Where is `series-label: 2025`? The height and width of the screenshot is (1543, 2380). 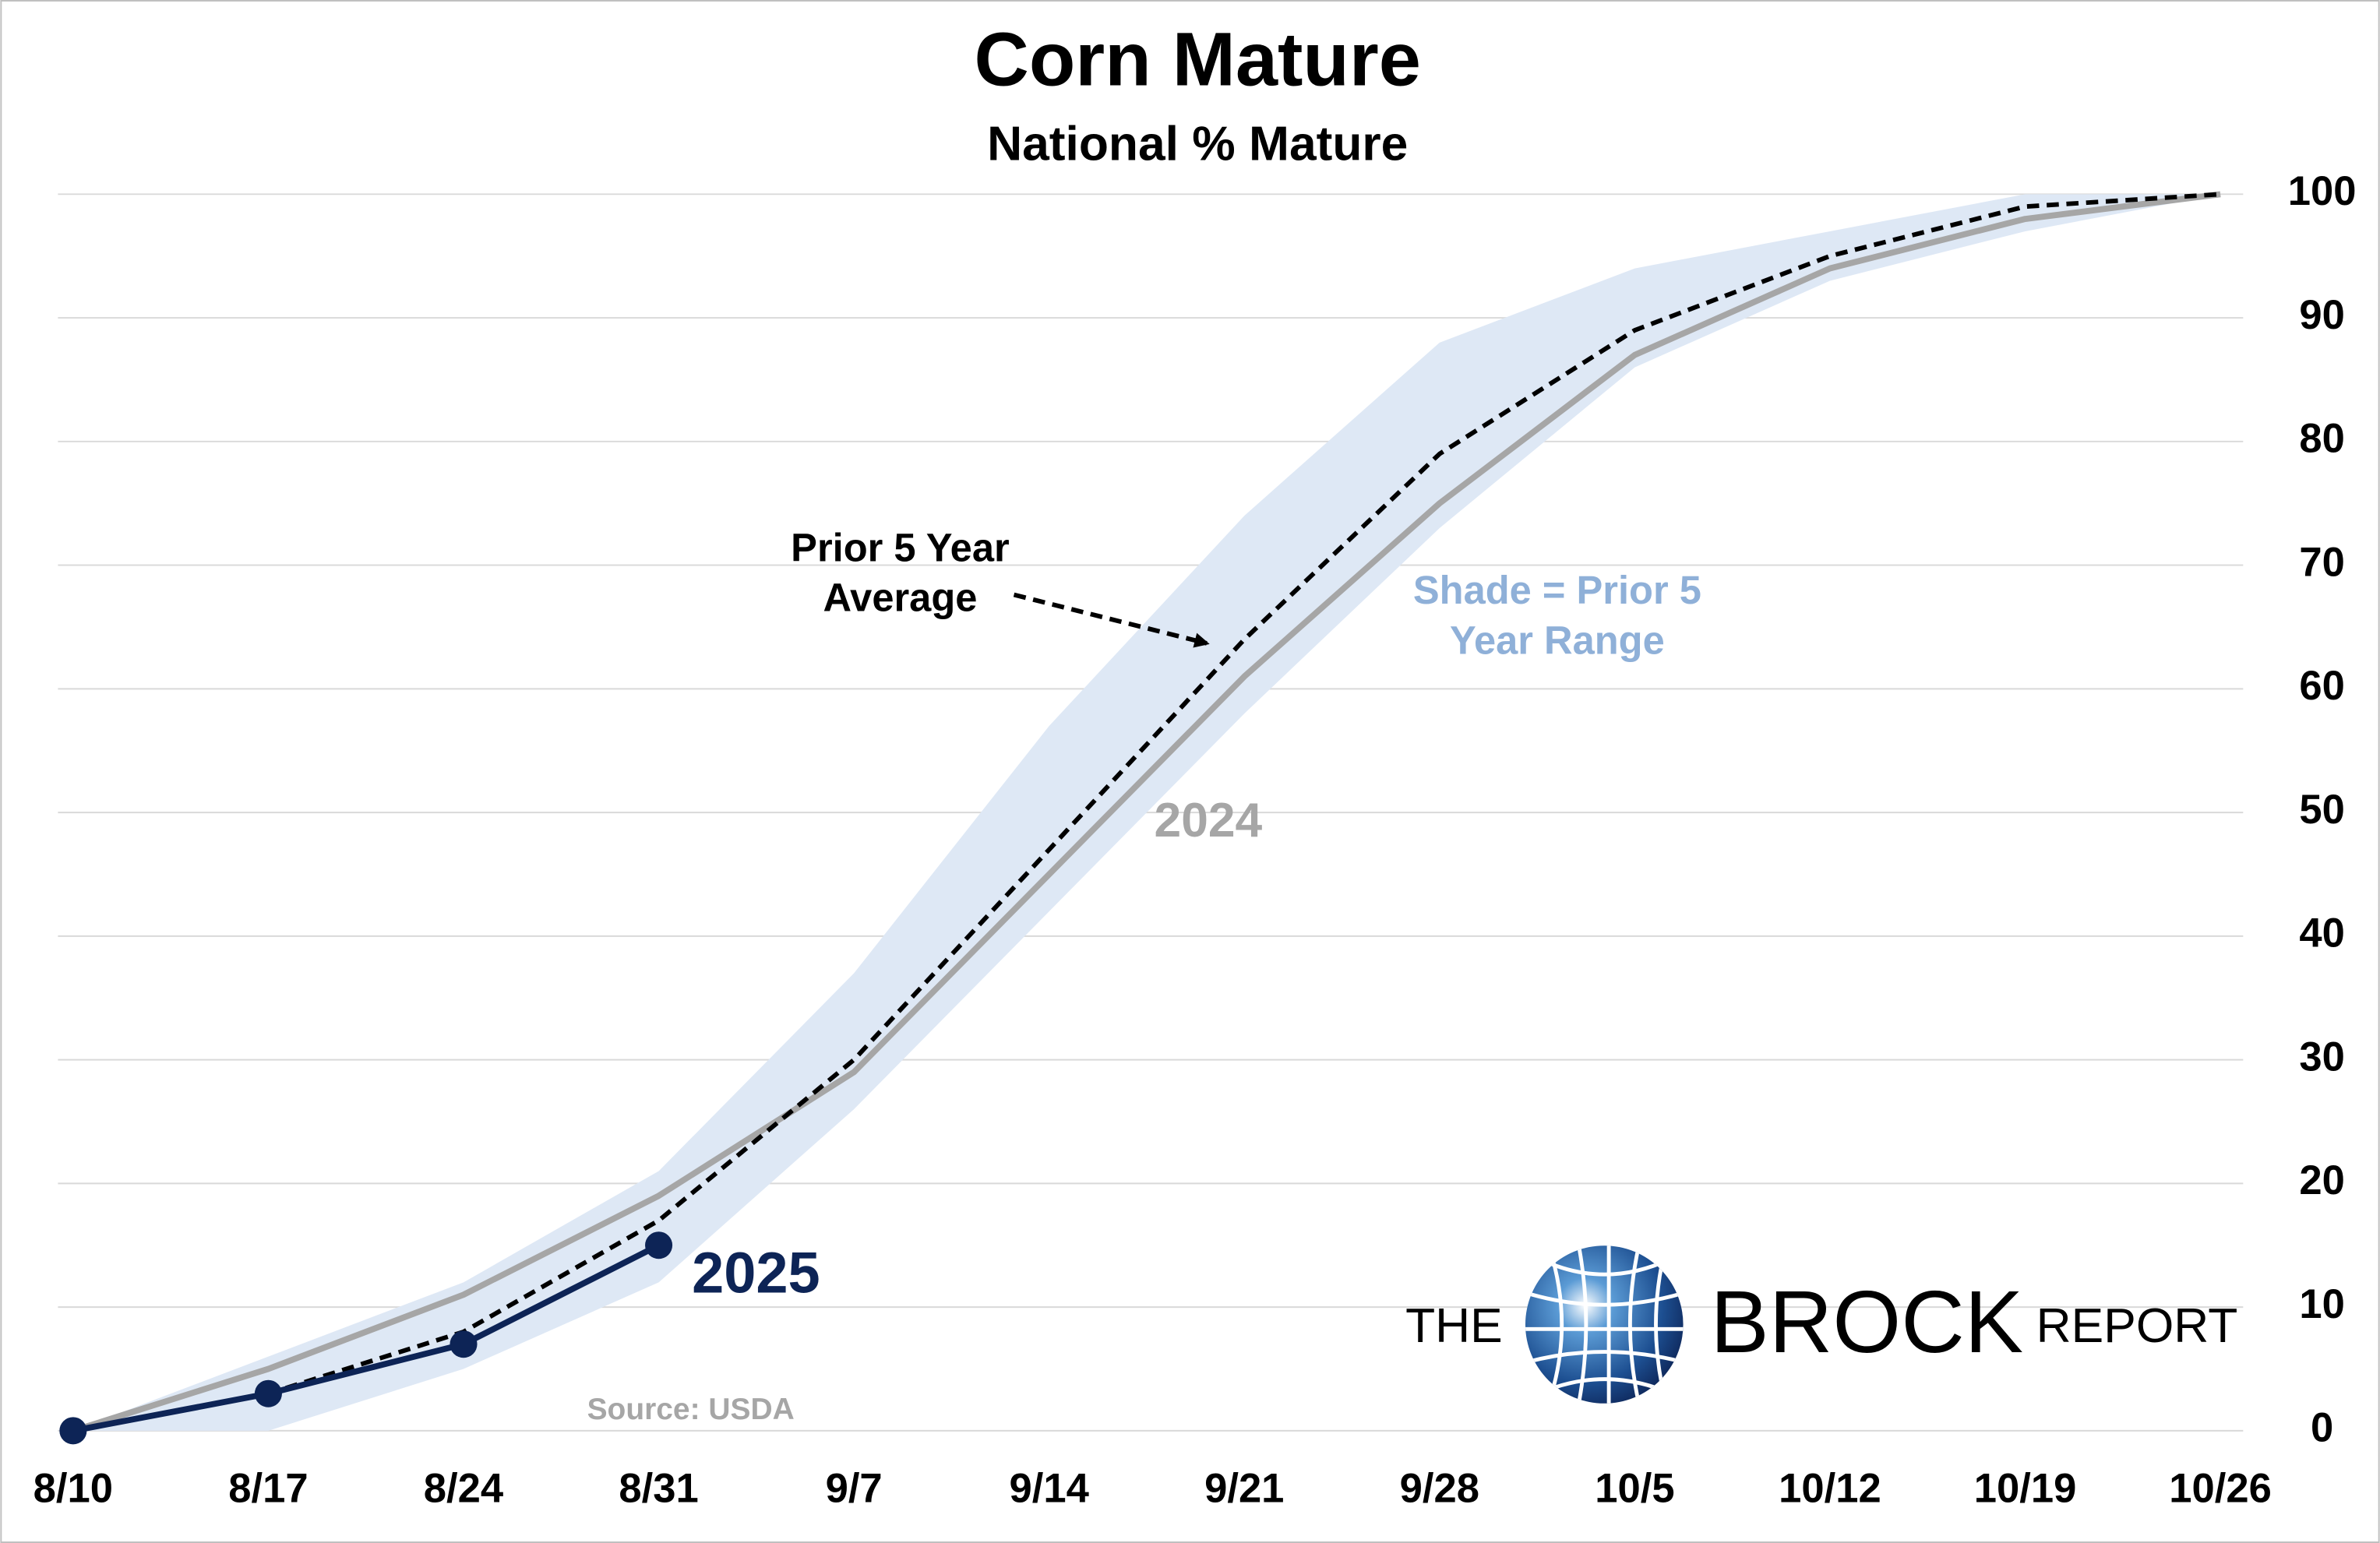
series-label: 2025 is located at coordinates (756, 1273).